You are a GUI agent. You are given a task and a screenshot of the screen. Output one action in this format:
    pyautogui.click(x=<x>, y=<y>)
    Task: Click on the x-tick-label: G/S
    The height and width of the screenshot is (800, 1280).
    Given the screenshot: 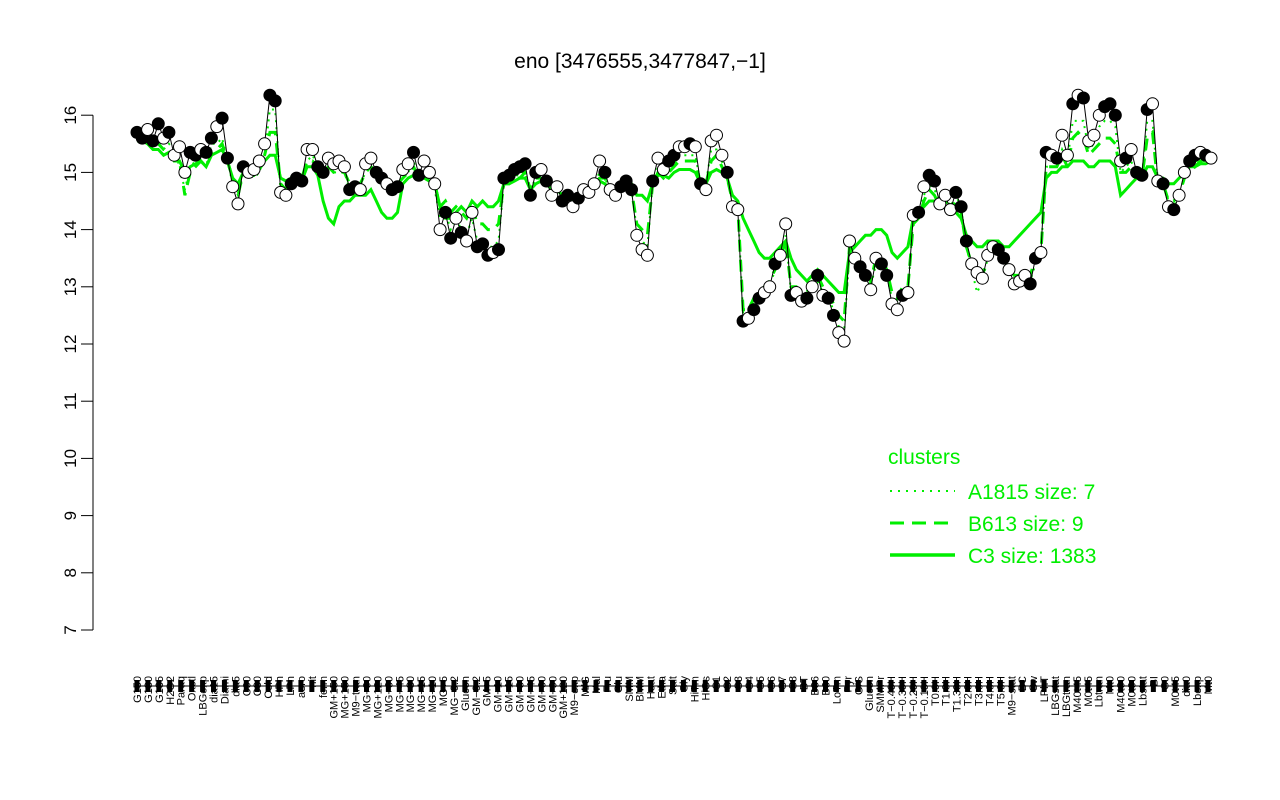 What is the action you would take?
    pyautogui.click(x=859, y=685)
    